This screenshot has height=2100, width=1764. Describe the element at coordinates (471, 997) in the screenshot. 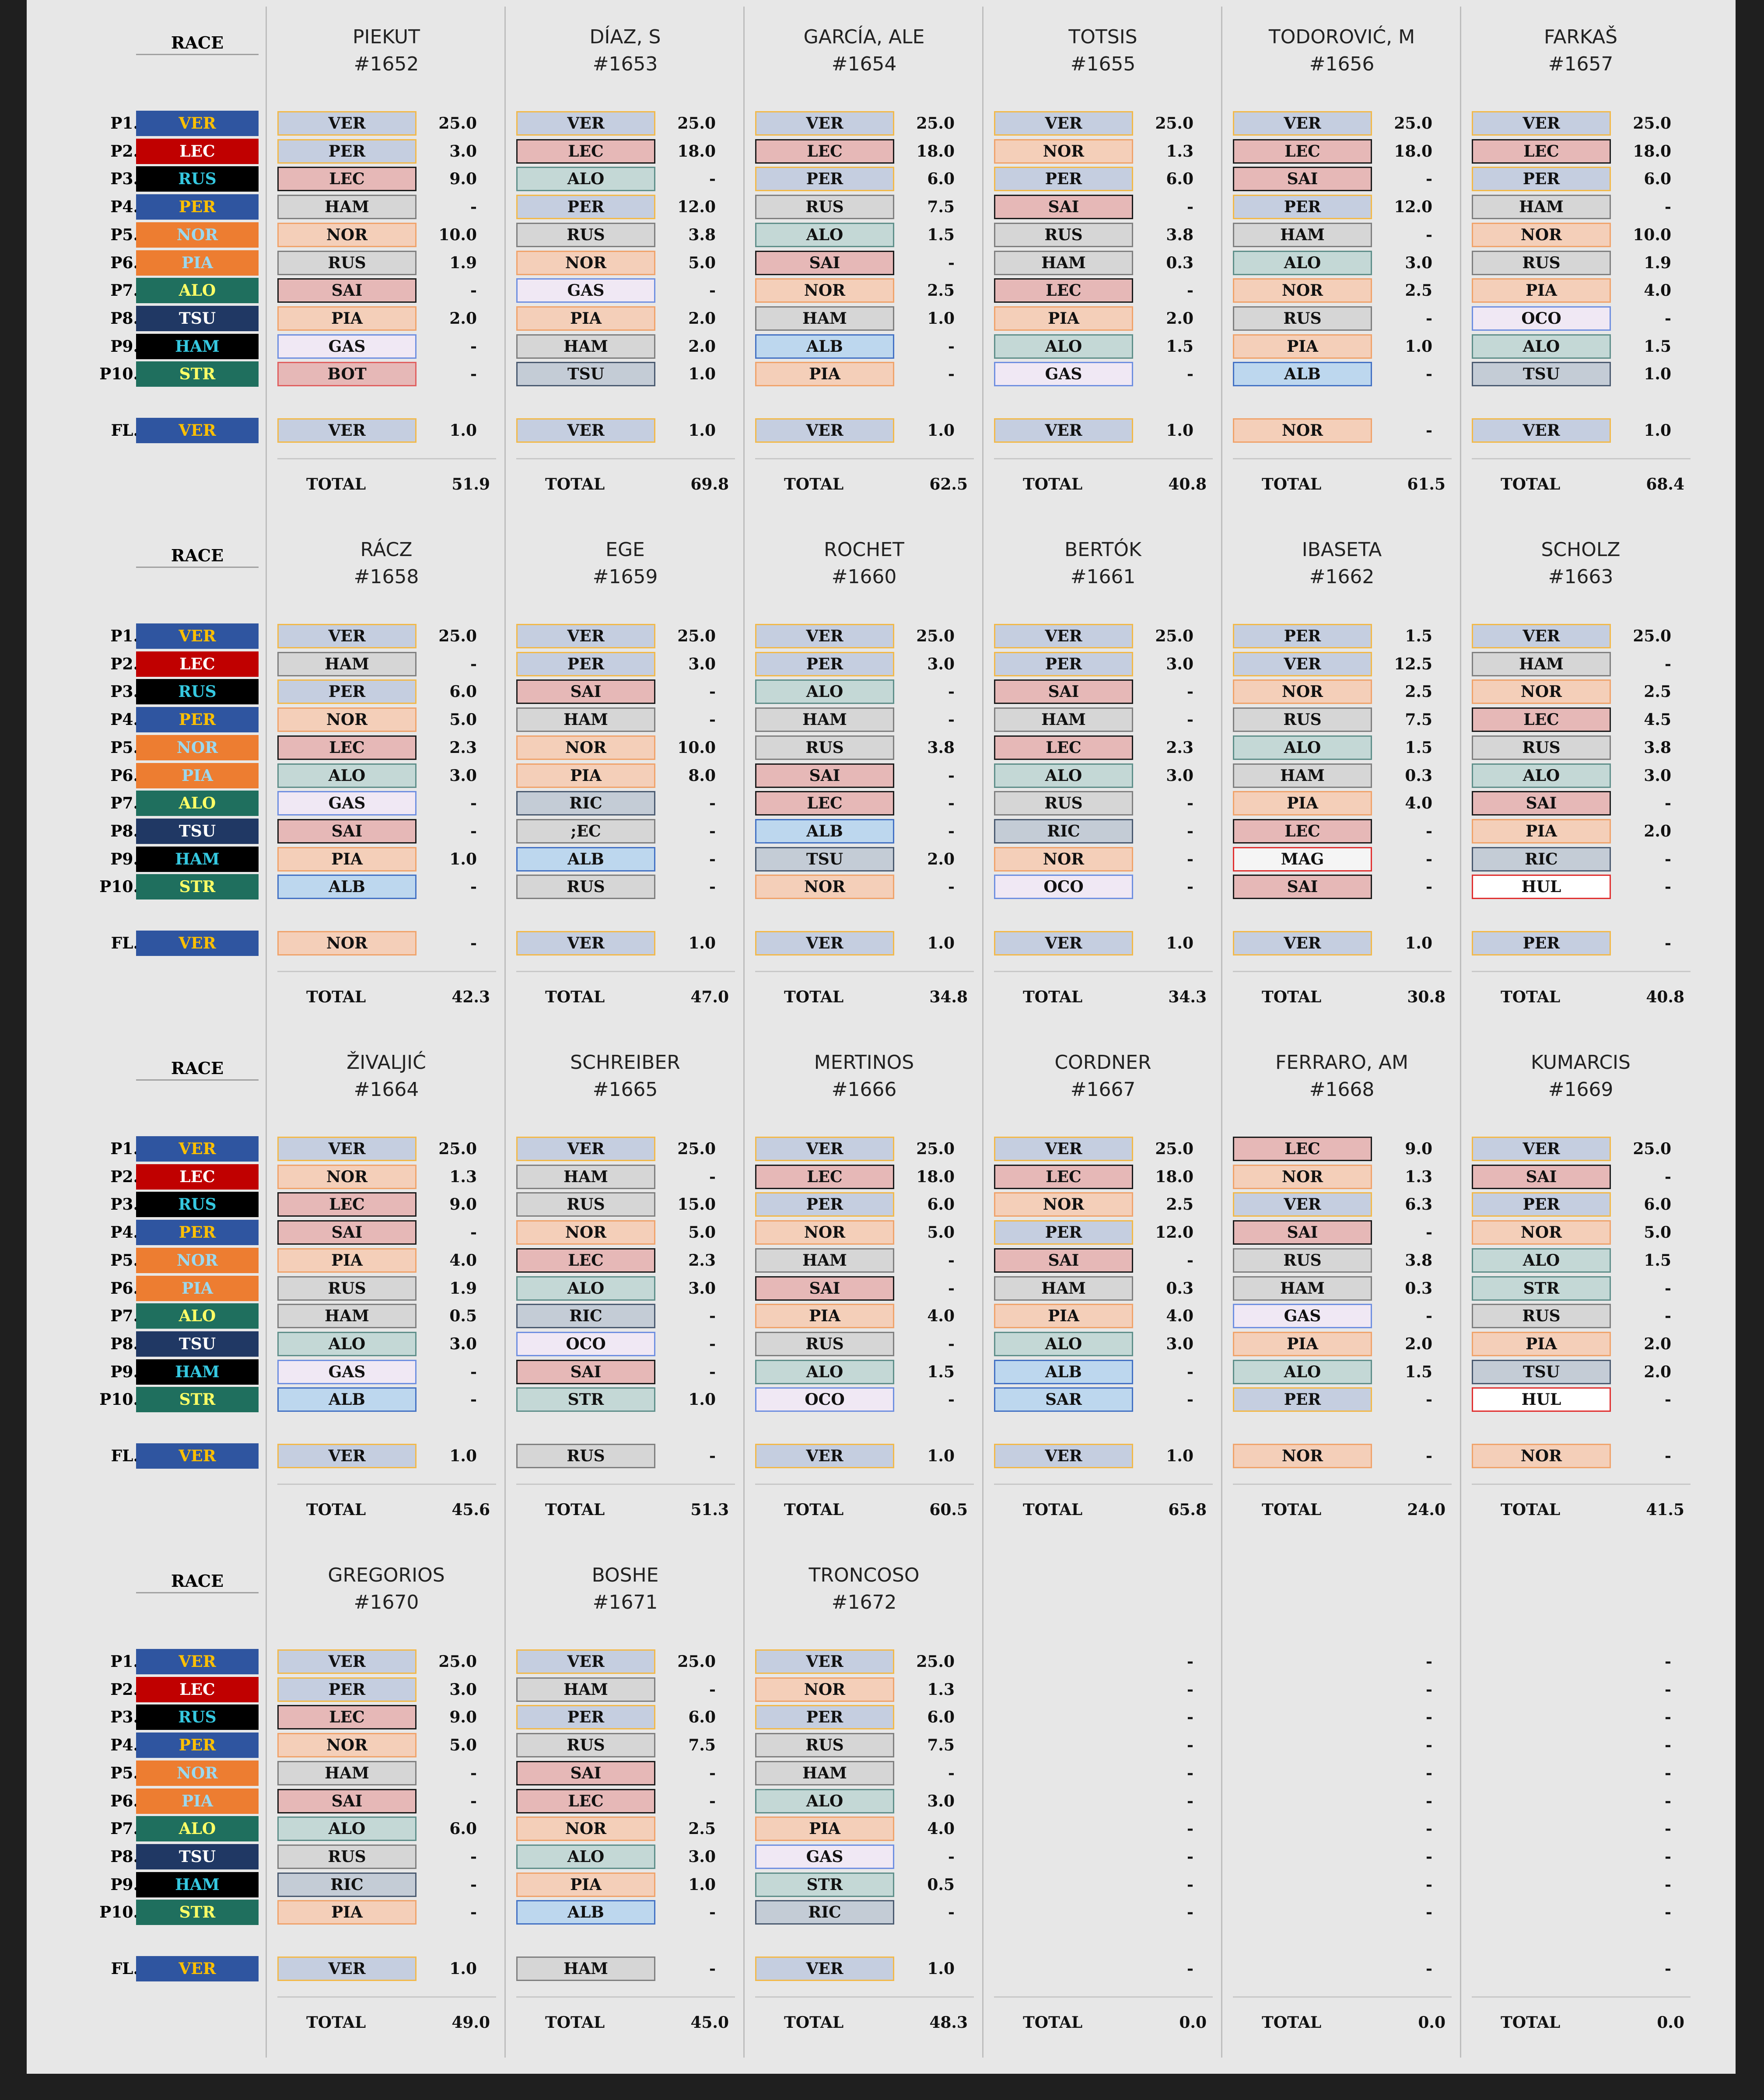

I see `total-value: 42.3` at that location.